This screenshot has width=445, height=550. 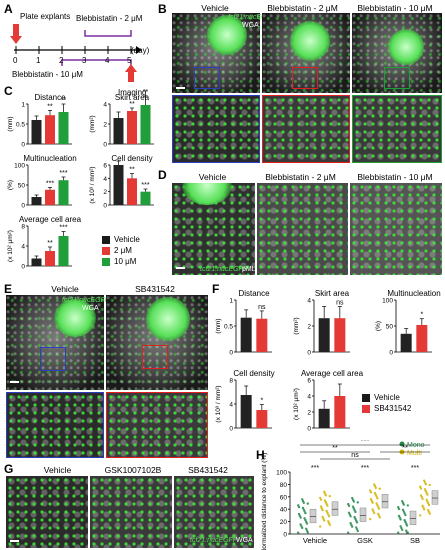 What do you see at coordinates (10, 185) in the screenshot?
I see `y-axis-label: (%)` at bounding box center [10, 185].